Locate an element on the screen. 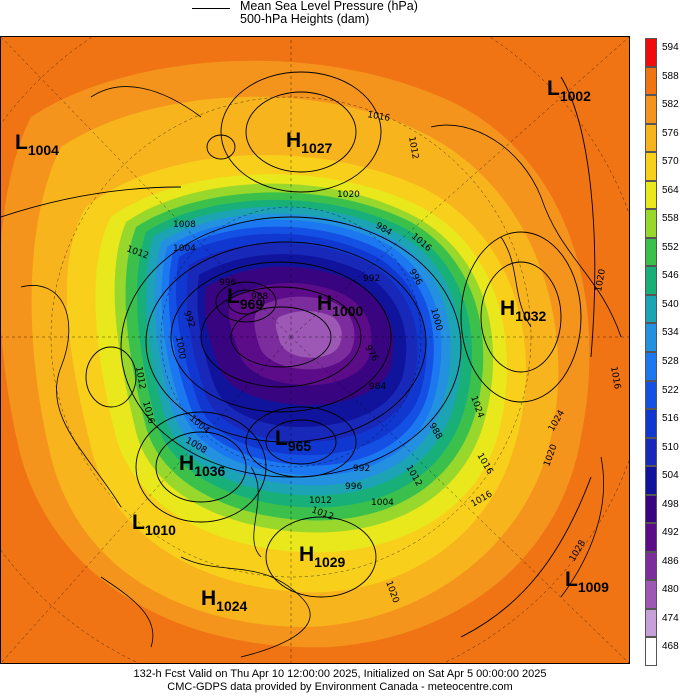 The image size is (680, 700). system-pressure: 1000 is located at coordinates (348, 311).